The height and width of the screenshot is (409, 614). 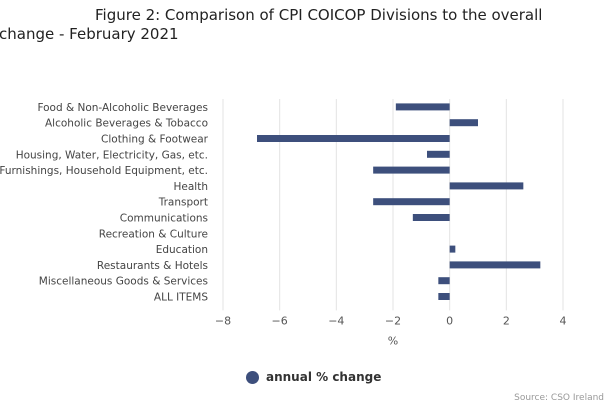 I want to click on legend: annual % change, so click(x=313, y=377).